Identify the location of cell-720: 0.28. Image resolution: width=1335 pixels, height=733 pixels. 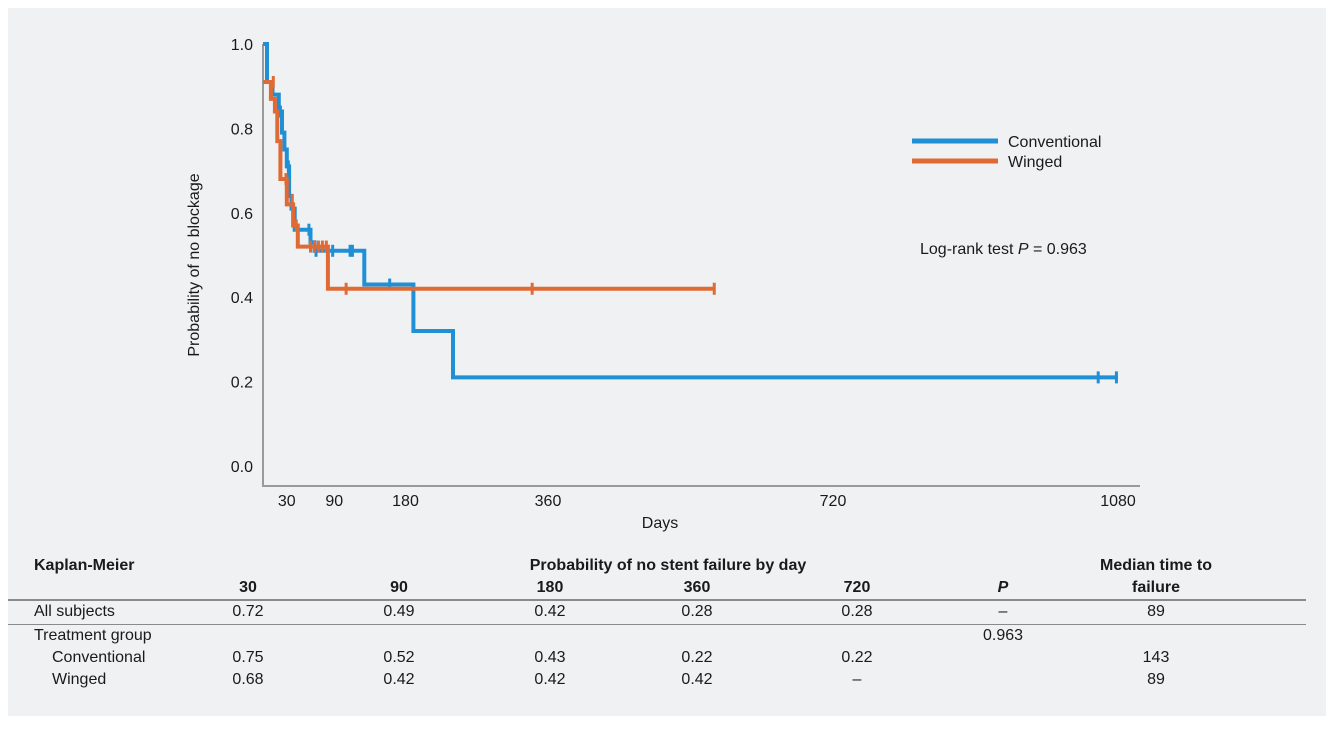
(857, 611).